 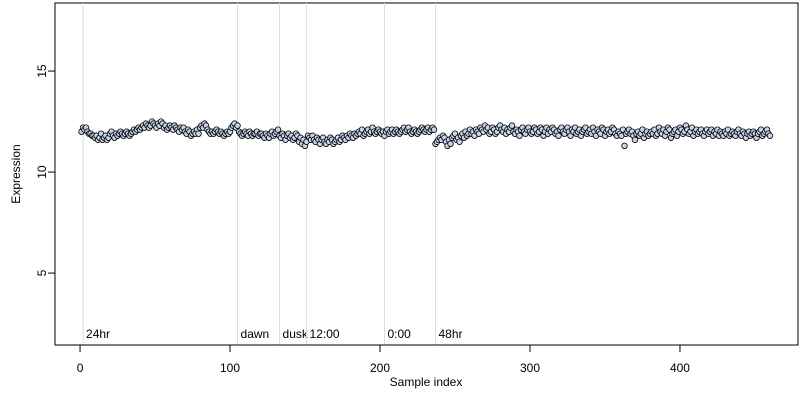 I want to click on marker-label: 48hr, so click(x=450, y=334).